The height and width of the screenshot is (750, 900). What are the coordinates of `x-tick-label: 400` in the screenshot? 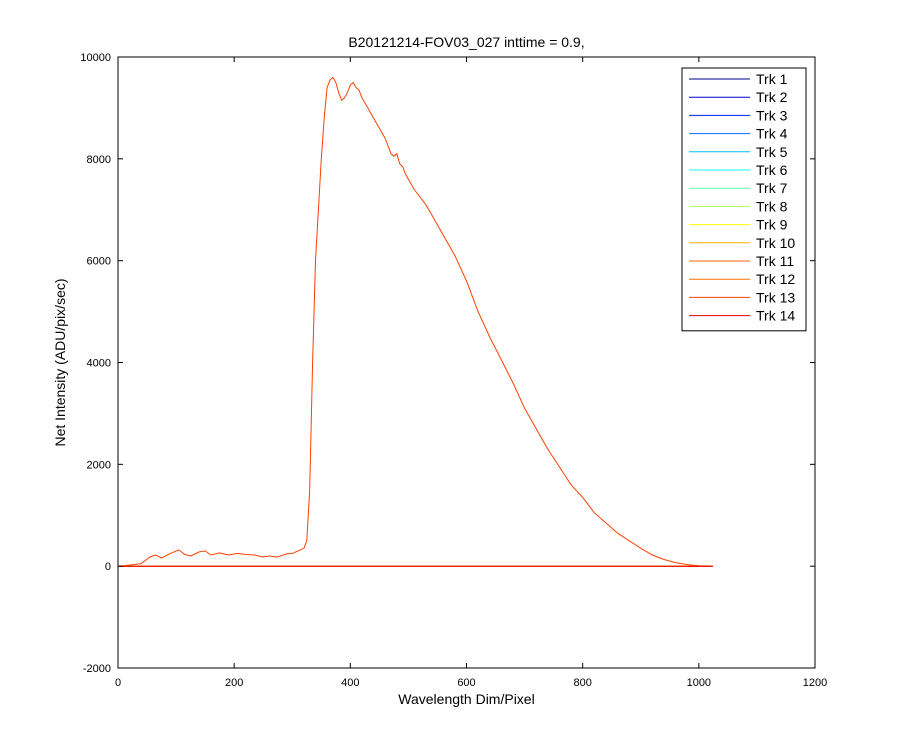 It's located at (350, 683).